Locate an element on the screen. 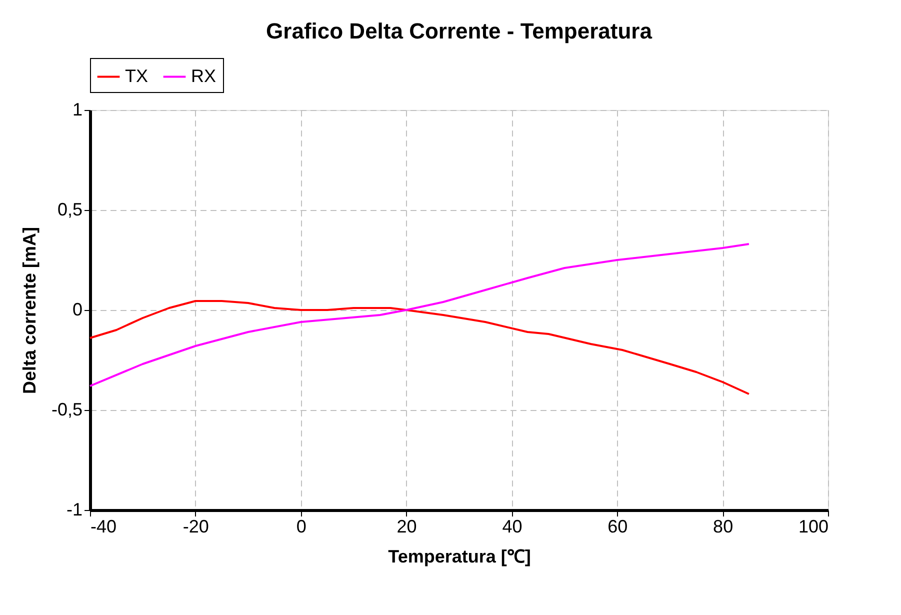 The image size is (901, 615). y-tick-label: 0 is located at coordinates (77, 310).